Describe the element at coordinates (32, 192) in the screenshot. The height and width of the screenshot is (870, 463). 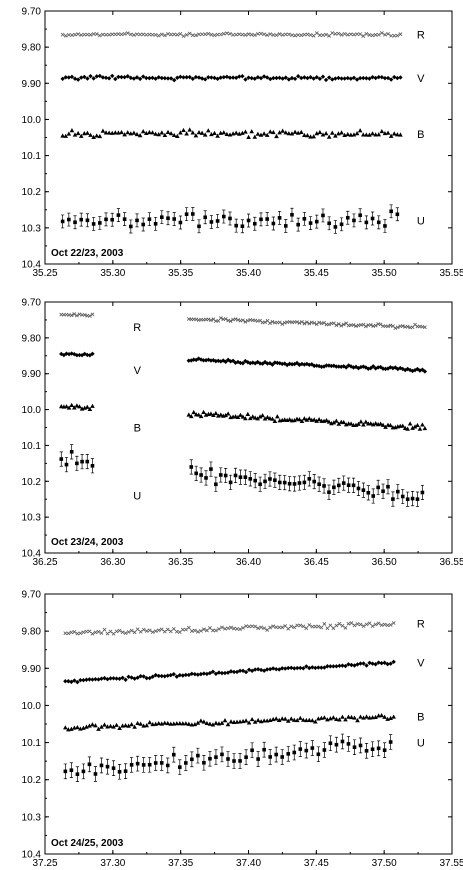
I see `y-tick-label: 10.2` at that location.